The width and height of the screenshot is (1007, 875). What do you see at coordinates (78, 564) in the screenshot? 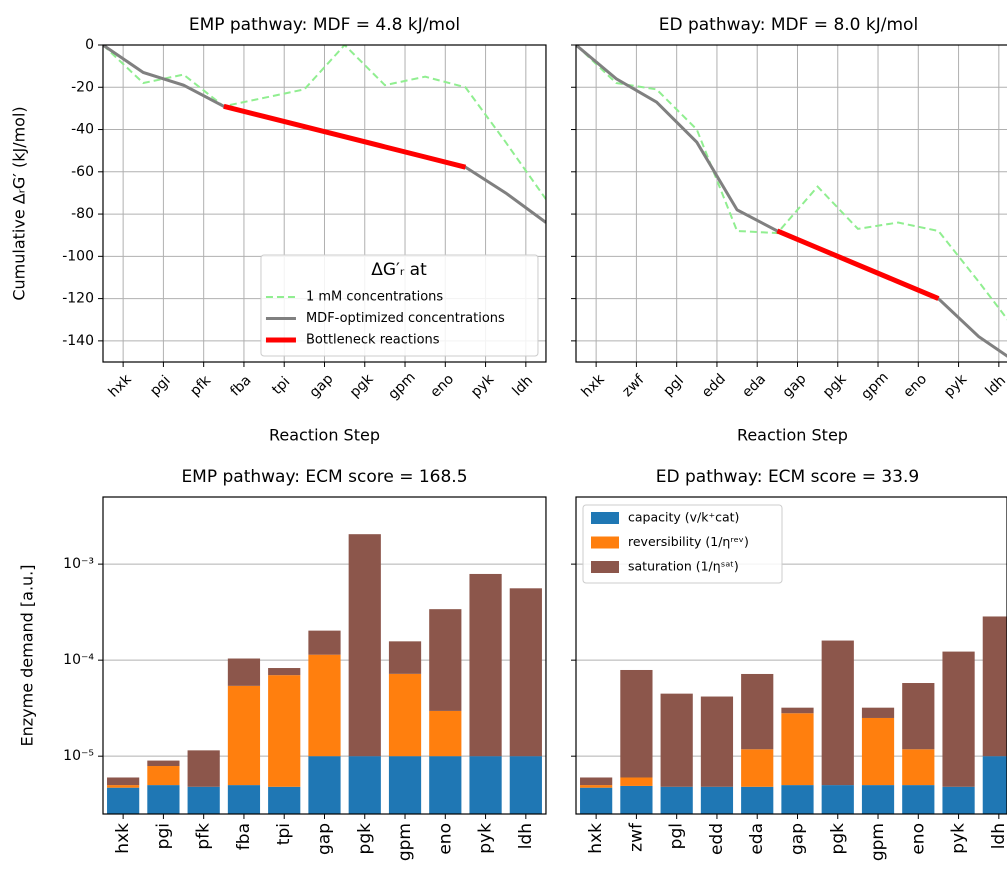
I see `y-tick-label: 10⁻³` at bounding box center [78, 564].